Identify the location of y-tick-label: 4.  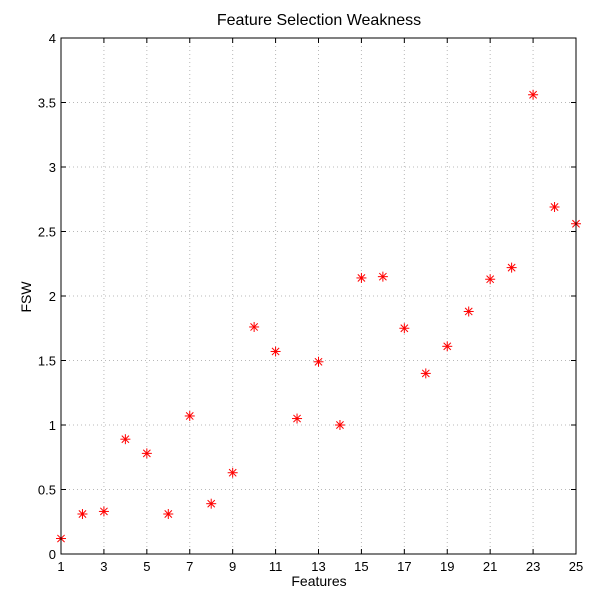
(52, 38).